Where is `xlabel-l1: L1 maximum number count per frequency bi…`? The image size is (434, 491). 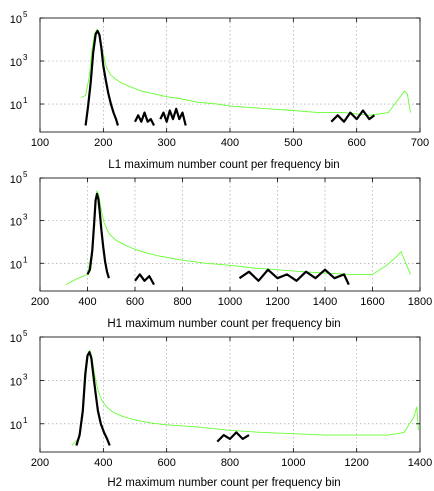 xlabel-l1: L1 maximum number count per frequency bi… is located at coordinates (223, 165).